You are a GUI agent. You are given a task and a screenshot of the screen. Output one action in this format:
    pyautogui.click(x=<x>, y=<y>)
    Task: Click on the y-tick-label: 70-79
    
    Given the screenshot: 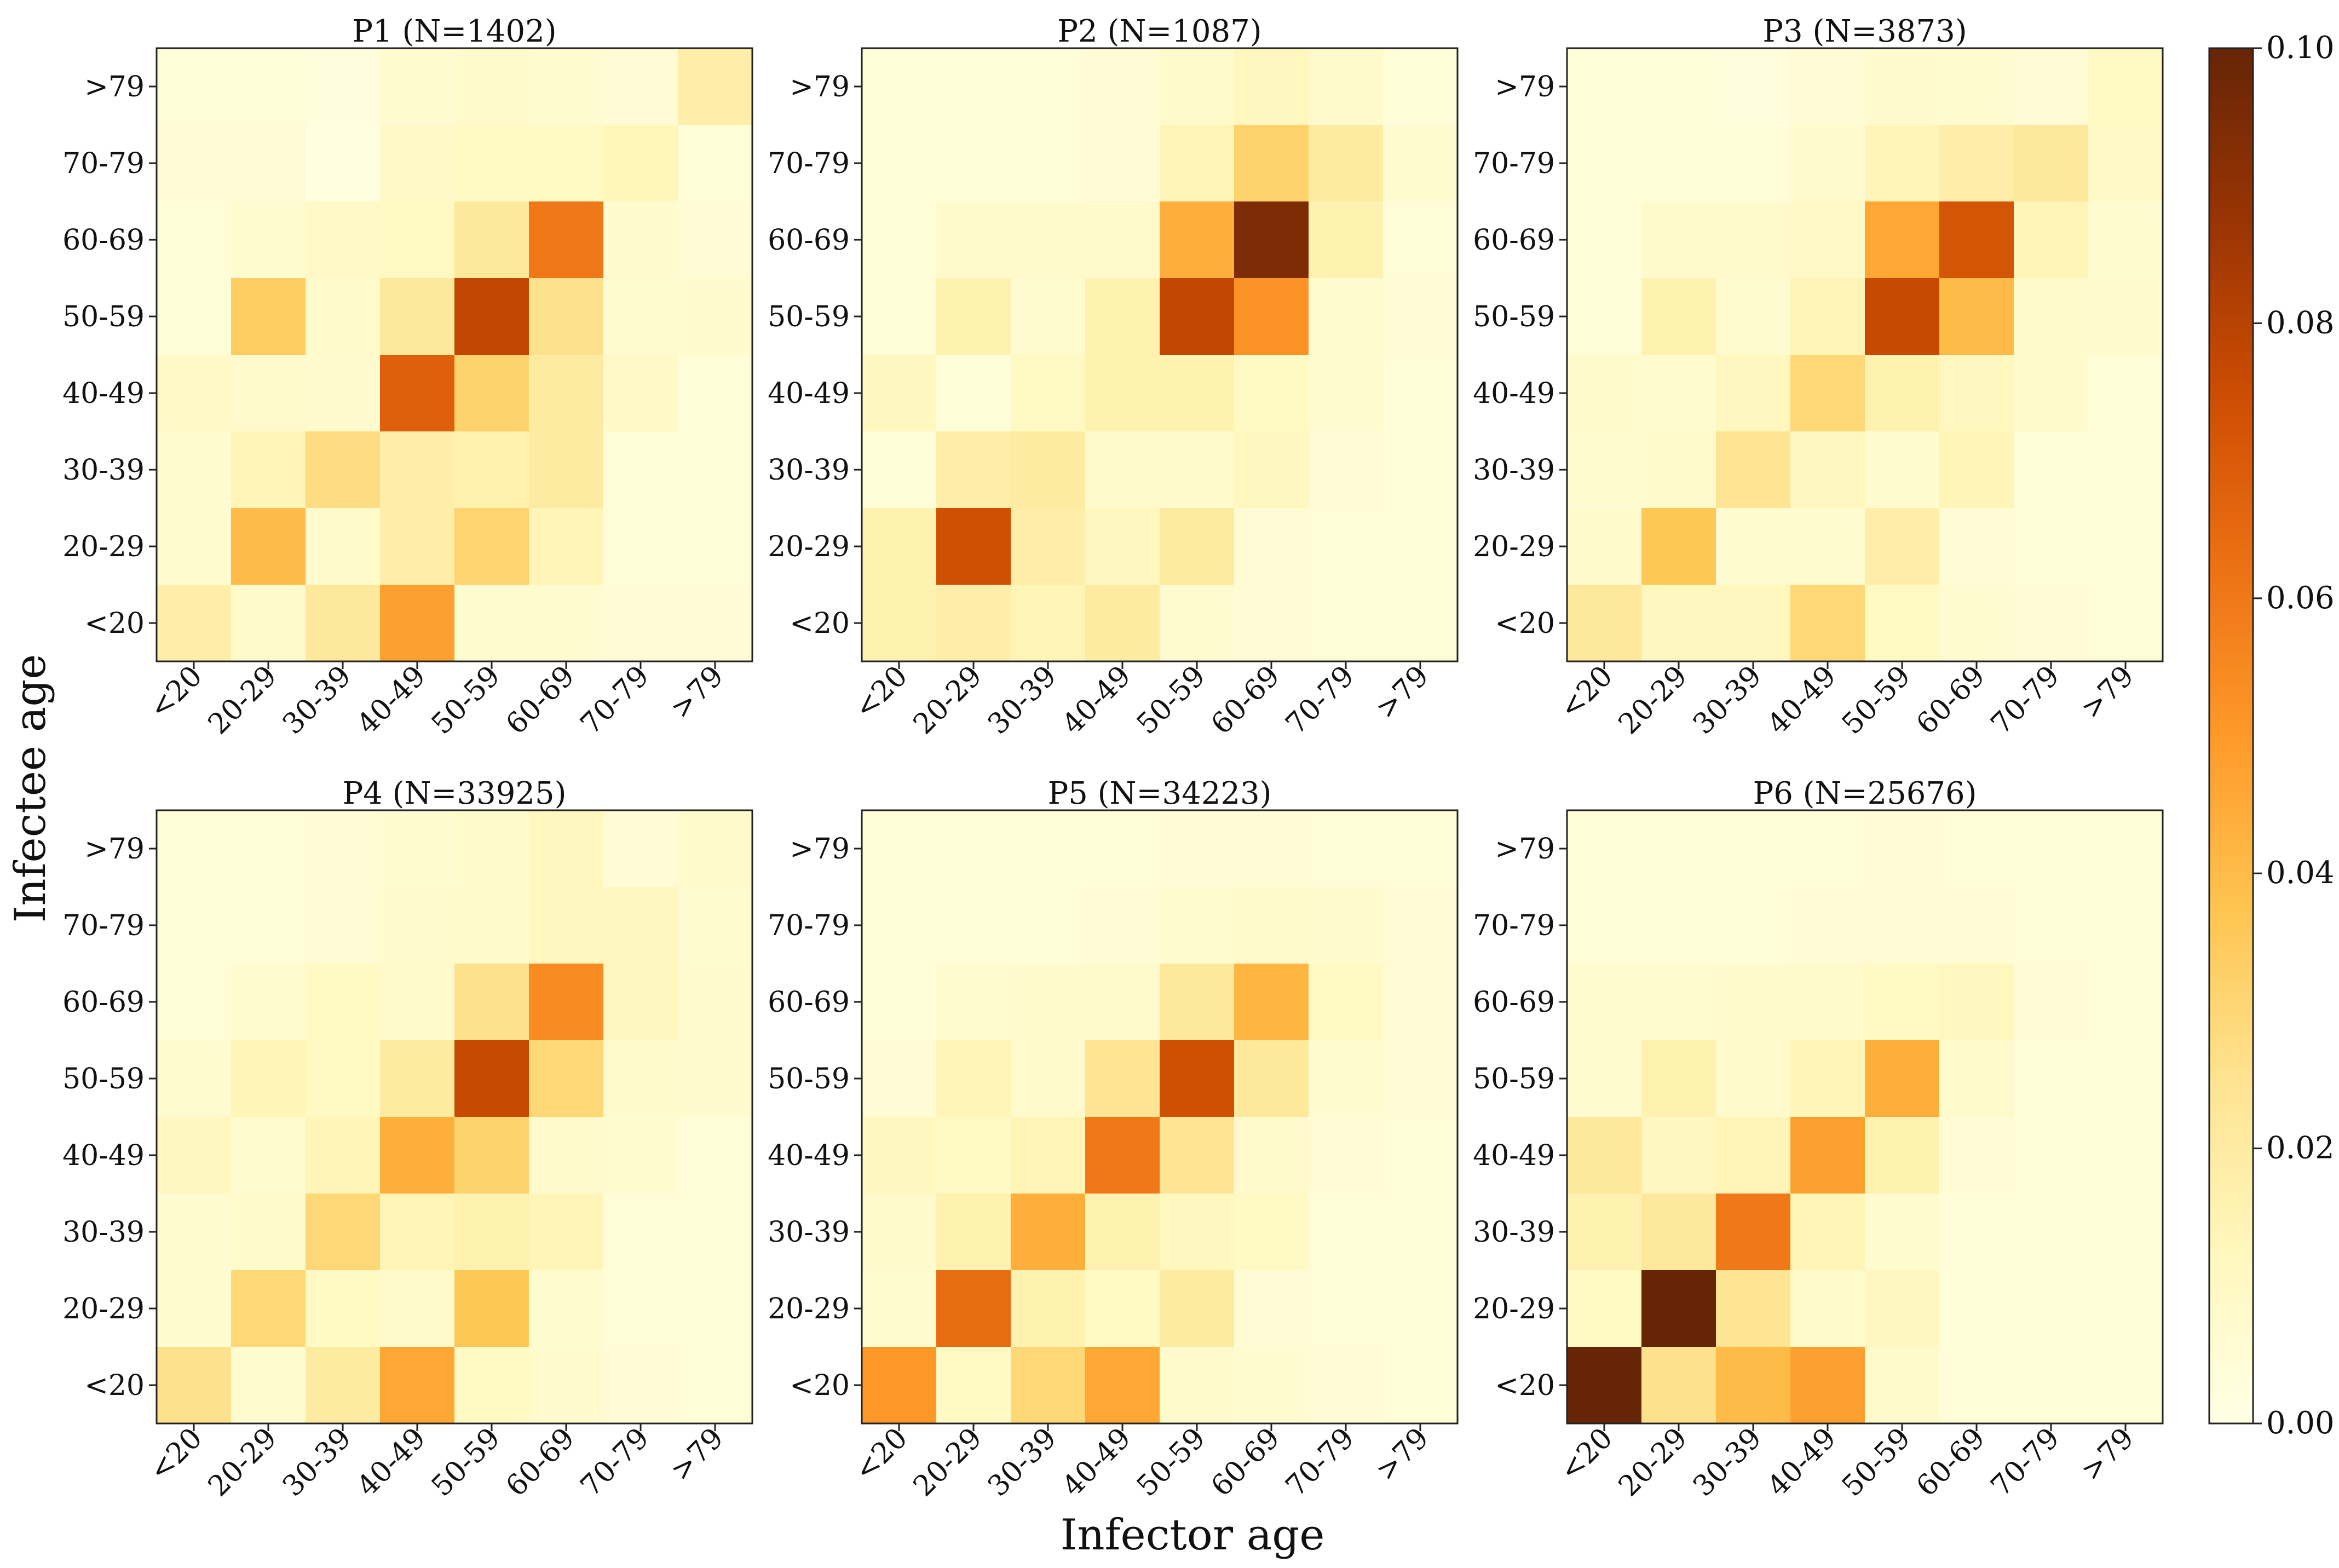 What is the action you would take?
    pyautogui.click(x=103, y=163)
    